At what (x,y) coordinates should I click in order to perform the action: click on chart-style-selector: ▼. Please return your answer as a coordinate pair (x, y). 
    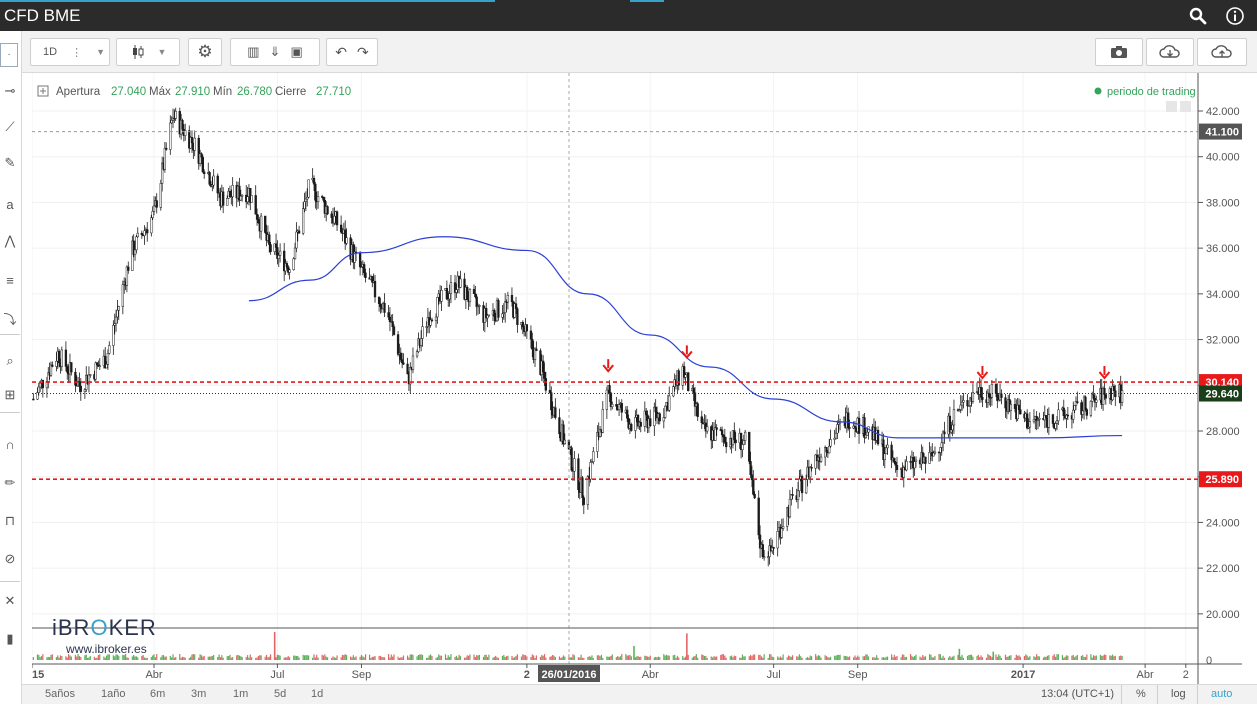
    Looking at the image, I should click on (148, 52).